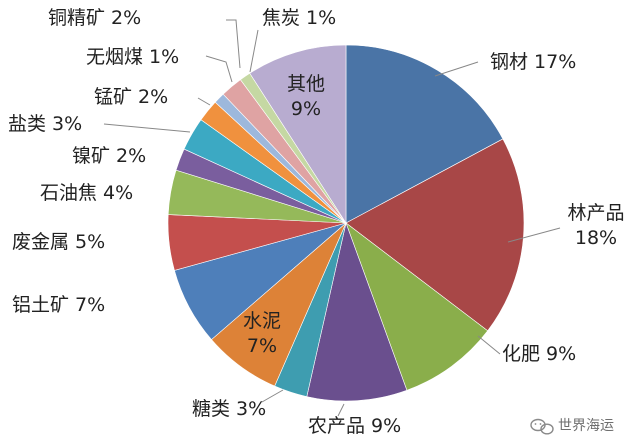 The width and height of the screenshot is (641, 446). I want to click on slice-label-7: 铝土矿 7%, so click(58, 305).